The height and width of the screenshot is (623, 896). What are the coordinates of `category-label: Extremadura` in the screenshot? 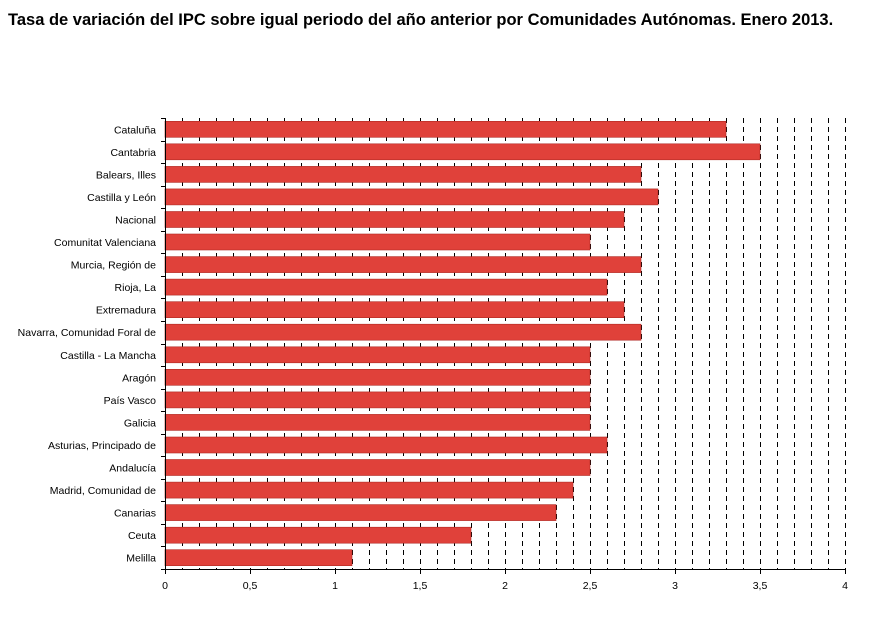 It's located at (126, 311).